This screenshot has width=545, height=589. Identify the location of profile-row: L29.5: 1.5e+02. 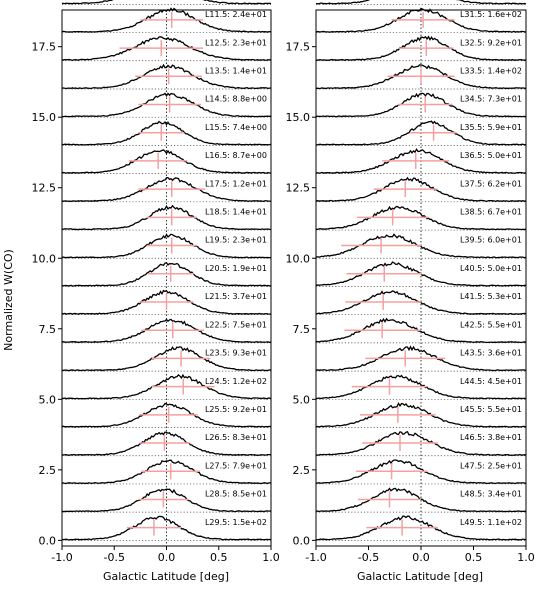
(166, 528).